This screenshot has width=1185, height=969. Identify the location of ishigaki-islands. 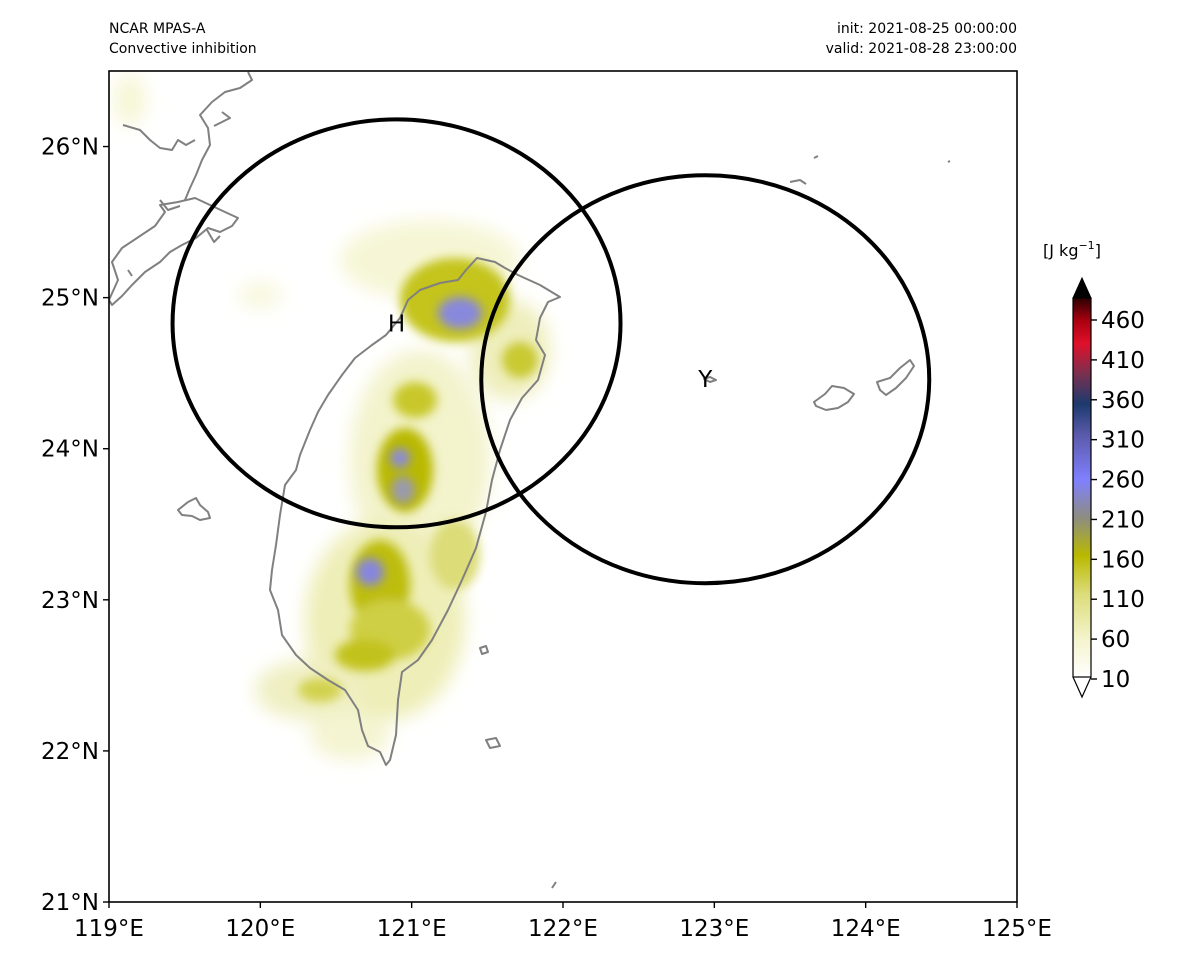
(864, 385).